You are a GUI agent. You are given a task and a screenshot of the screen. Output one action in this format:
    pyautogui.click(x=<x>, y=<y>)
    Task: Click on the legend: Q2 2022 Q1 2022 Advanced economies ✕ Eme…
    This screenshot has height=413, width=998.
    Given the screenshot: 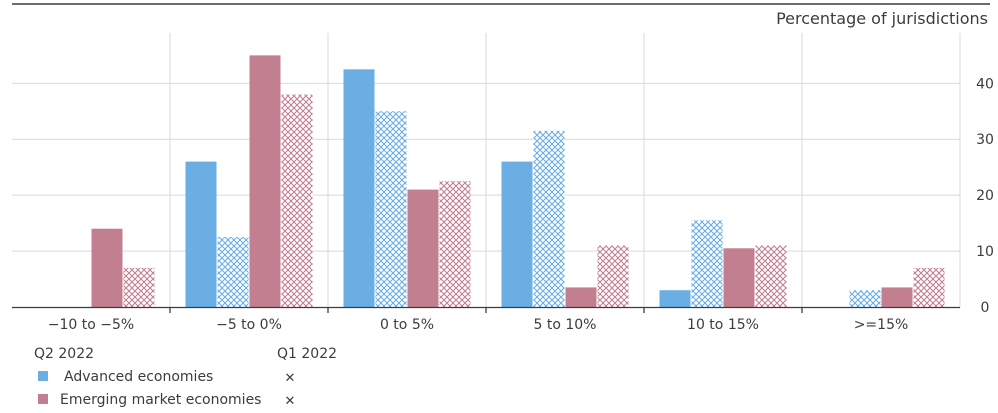 What is the action you would take?
    pyautogui.click(x=185, y=377)
    